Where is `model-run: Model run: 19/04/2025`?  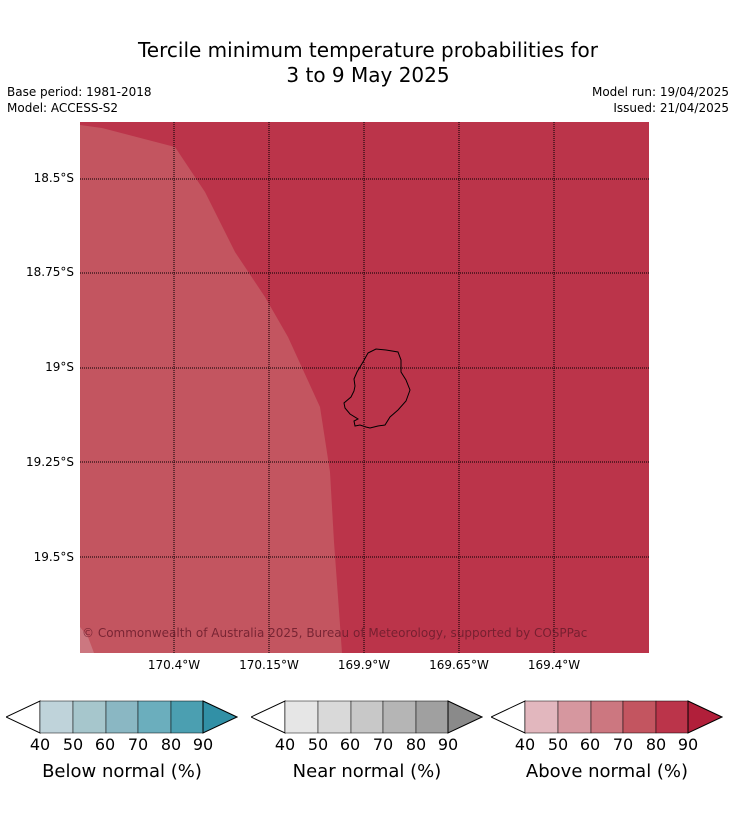
model-run: Model run: 19/04/2025 is located at coordinates (660, 92).